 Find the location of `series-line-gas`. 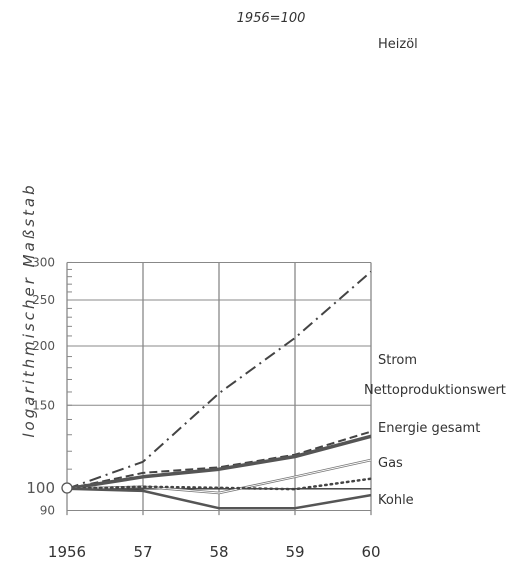

series-line-gas is located at coordinates (219, 484).